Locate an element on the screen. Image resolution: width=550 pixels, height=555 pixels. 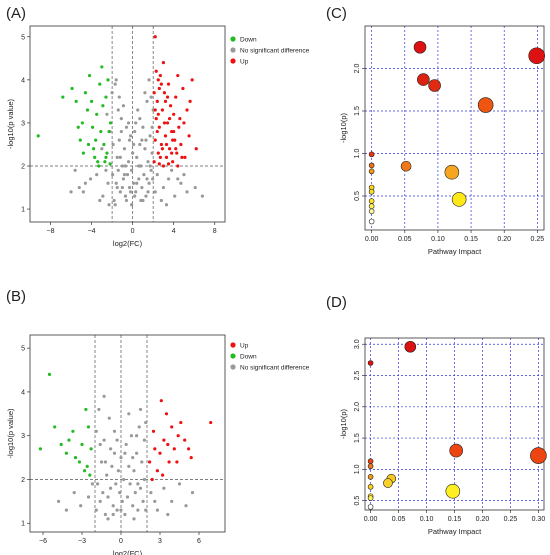
y-tick-label: 2 is located at coordinates (23, 480).